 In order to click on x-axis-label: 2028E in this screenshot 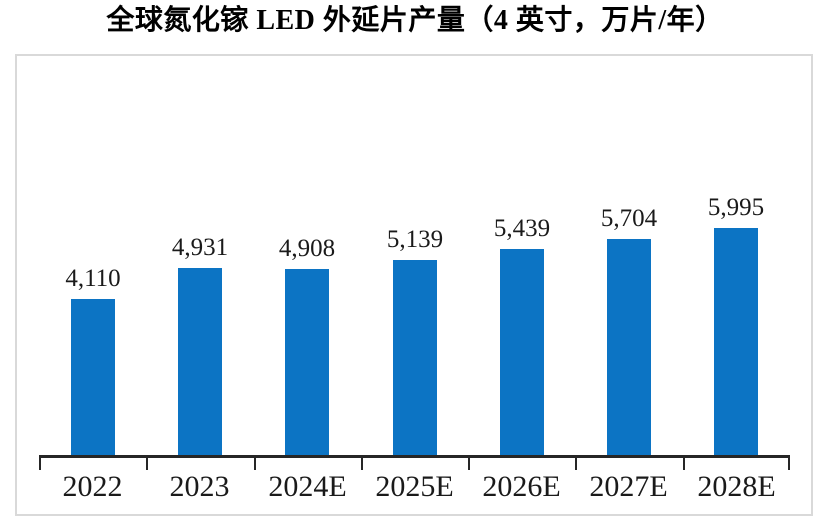, I will do `click(736, 486)`.